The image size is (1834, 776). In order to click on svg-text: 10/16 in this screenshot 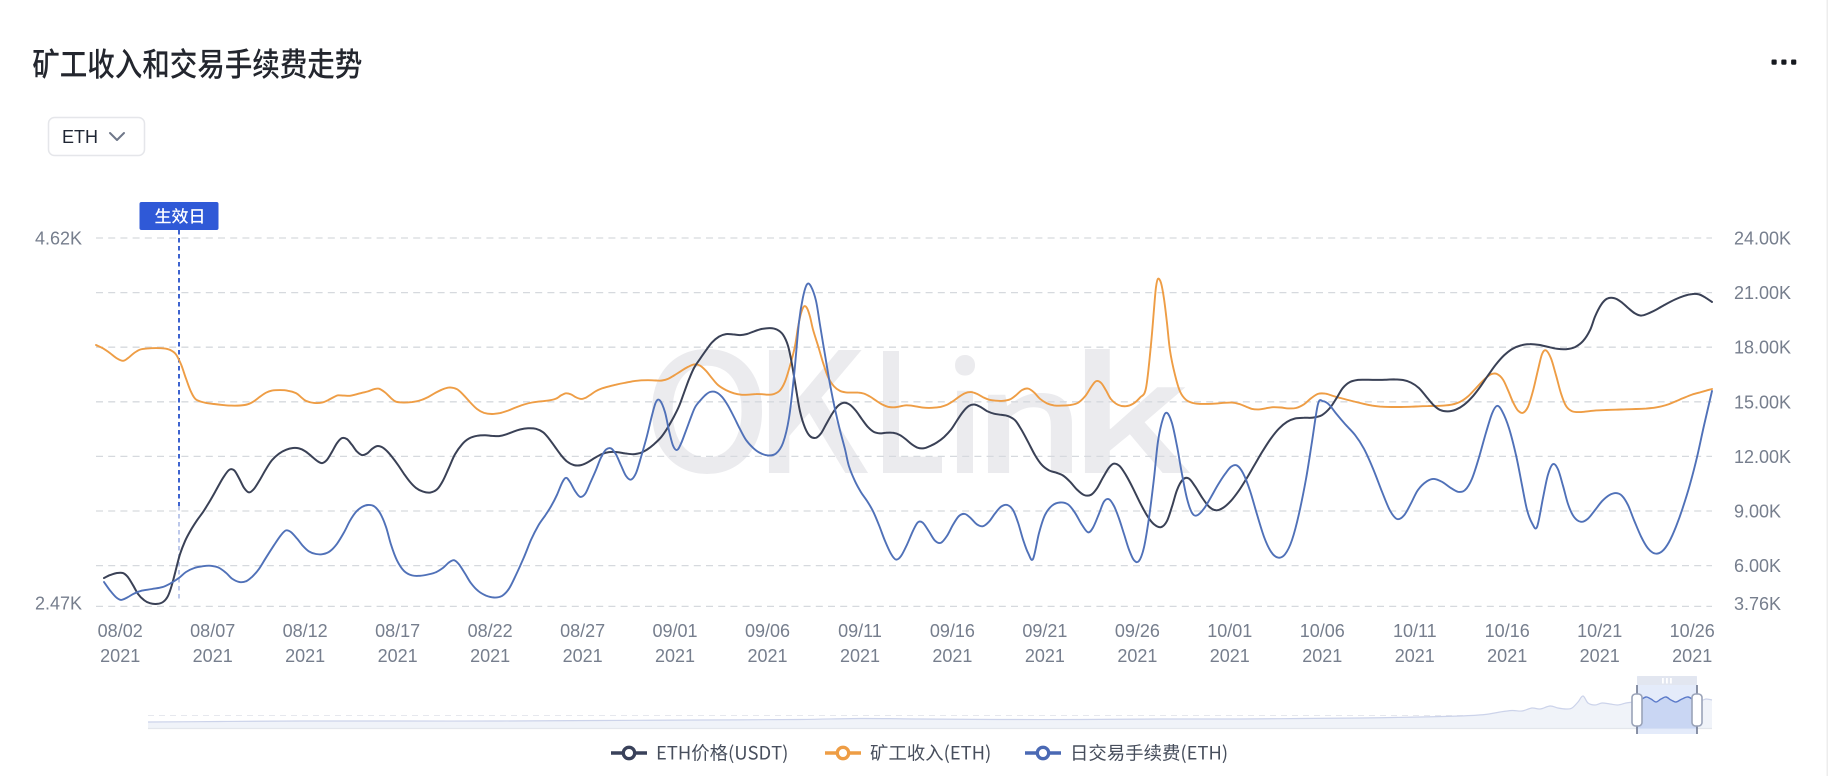, I will do `click(1507, 631)`.